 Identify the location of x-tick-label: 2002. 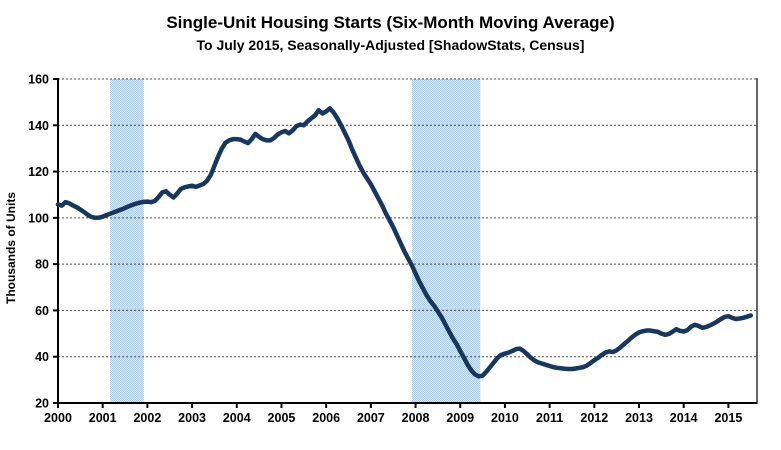
(147, 418).